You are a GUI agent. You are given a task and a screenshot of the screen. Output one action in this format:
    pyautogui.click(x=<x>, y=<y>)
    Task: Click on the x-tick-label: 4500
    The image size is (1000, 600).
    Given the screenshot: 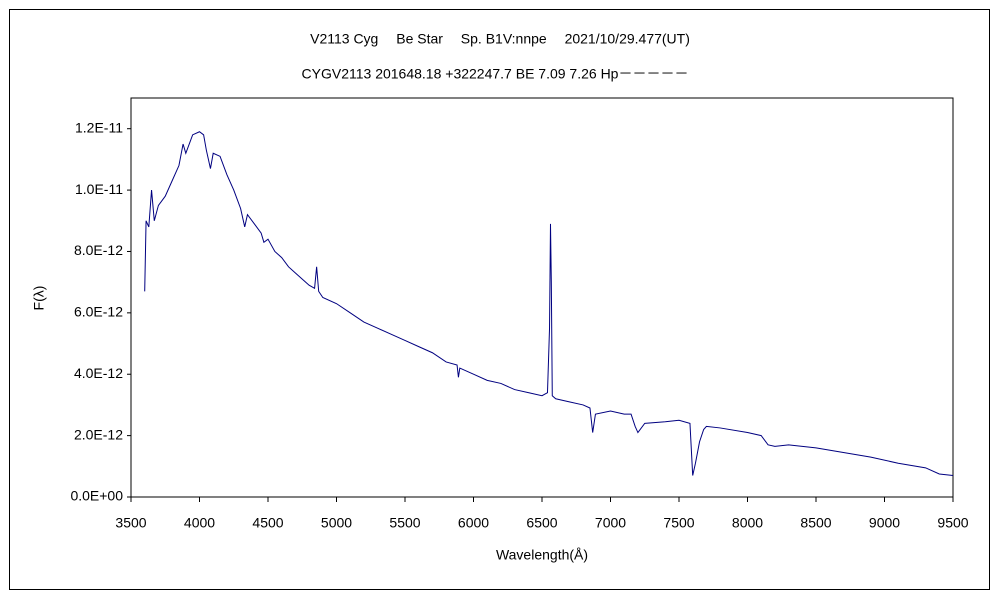 What is the action you would take?
    pyautogui.click(x=267, y=523)
    